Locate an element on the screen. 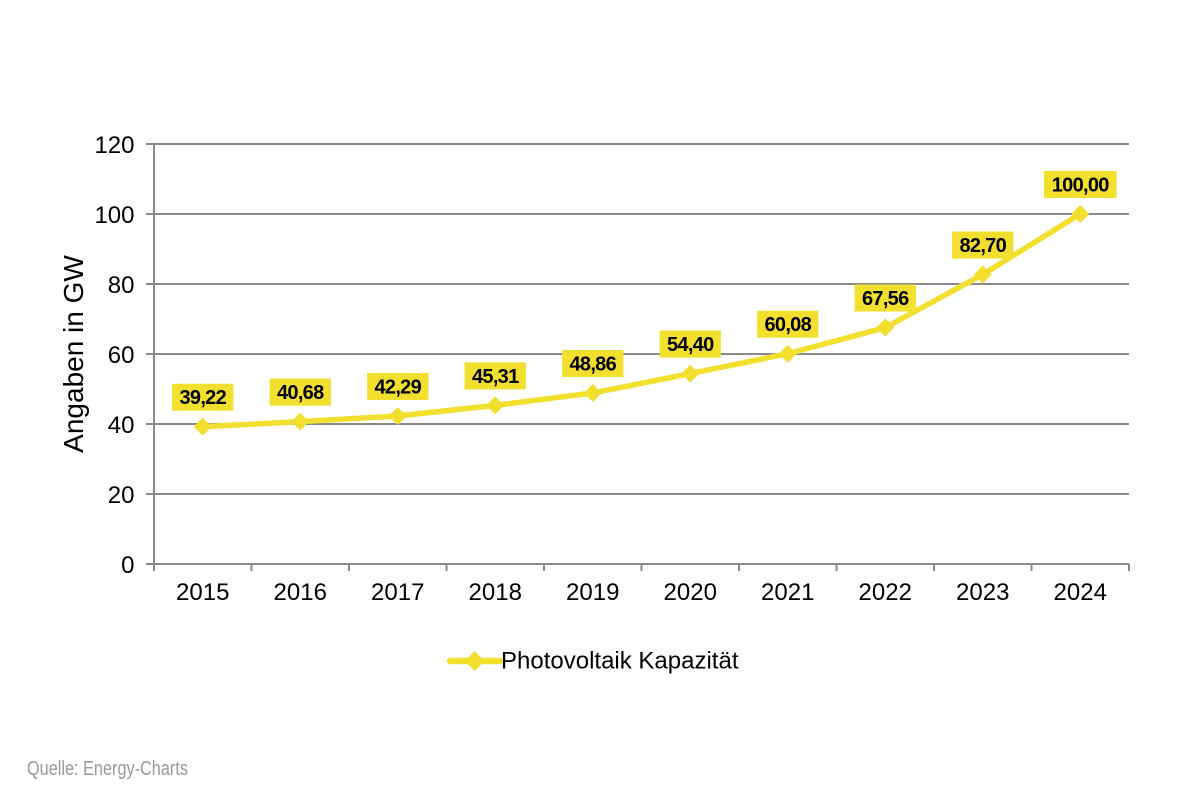 Image resolution: width=1200 pixels, height=800 pixels. svg-text: 2018 is located at coordinates (495, 592).